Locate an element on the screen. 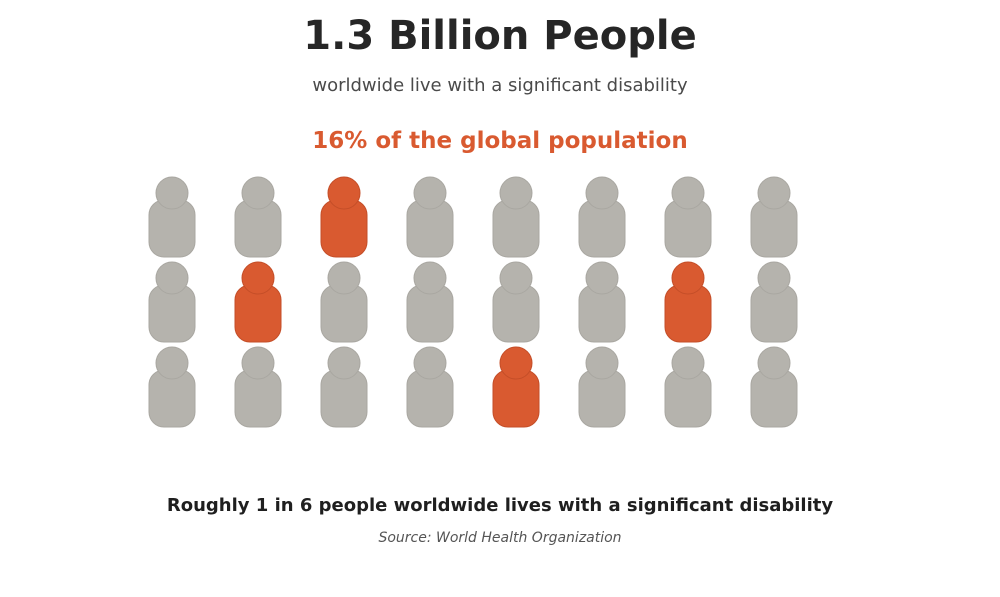  headline: 1.3 Billion People is located at coordinates (500, 36).